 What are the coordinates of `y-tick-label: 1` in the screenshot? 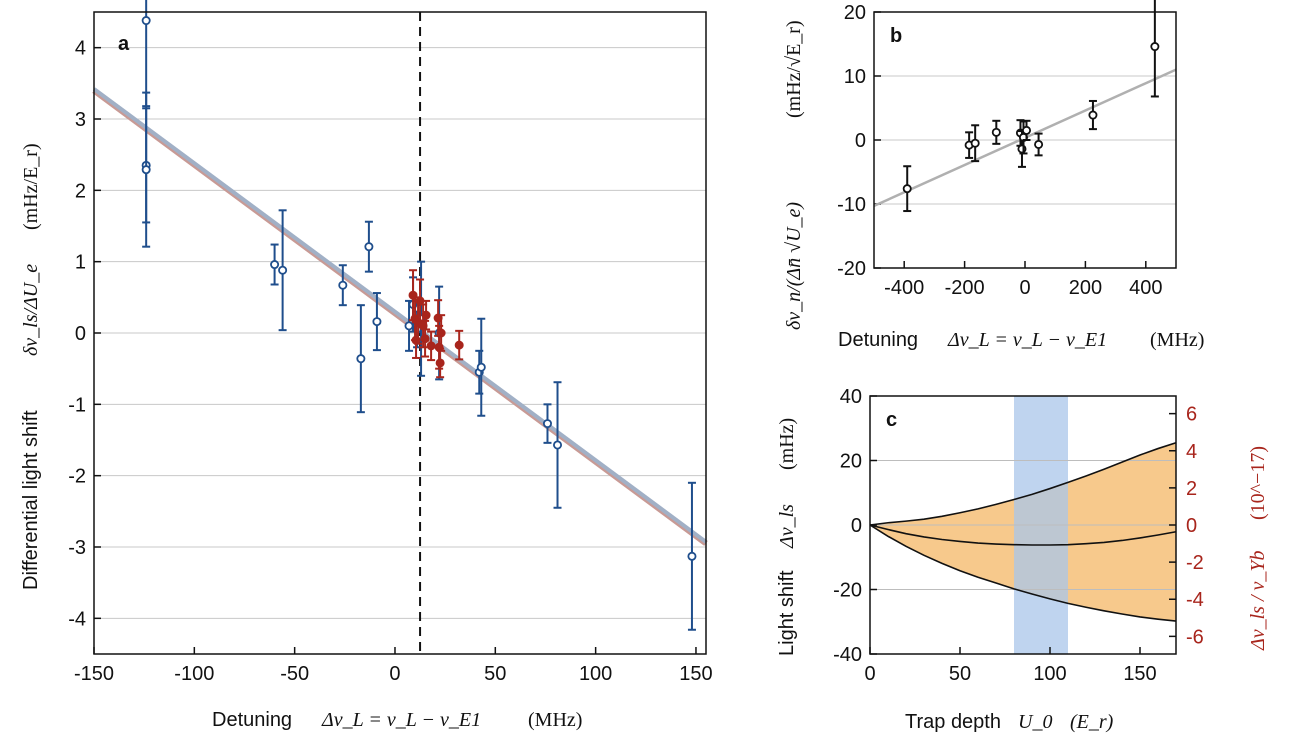 It's located at (80, 263).